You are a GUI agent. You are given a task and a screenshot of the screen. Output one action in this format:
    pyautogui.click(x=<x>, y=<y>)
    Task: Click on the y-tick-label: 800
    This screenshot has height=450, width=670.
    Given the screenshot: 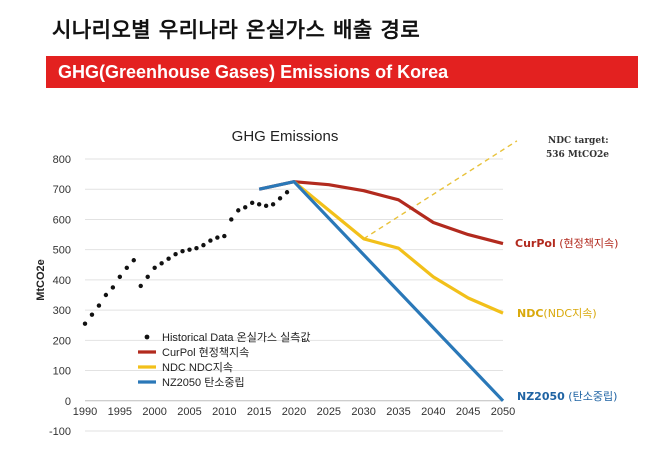 What is the action you would take?
    pyautogui.click(x=62, y=160)
    